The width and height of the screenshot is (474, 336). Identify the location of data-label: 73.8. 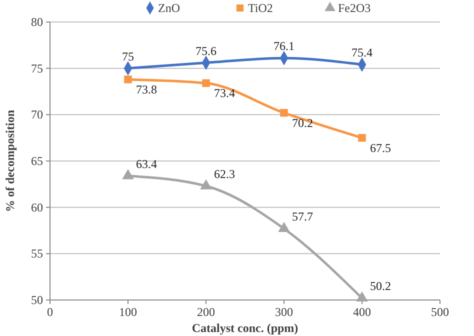
(146, 89).